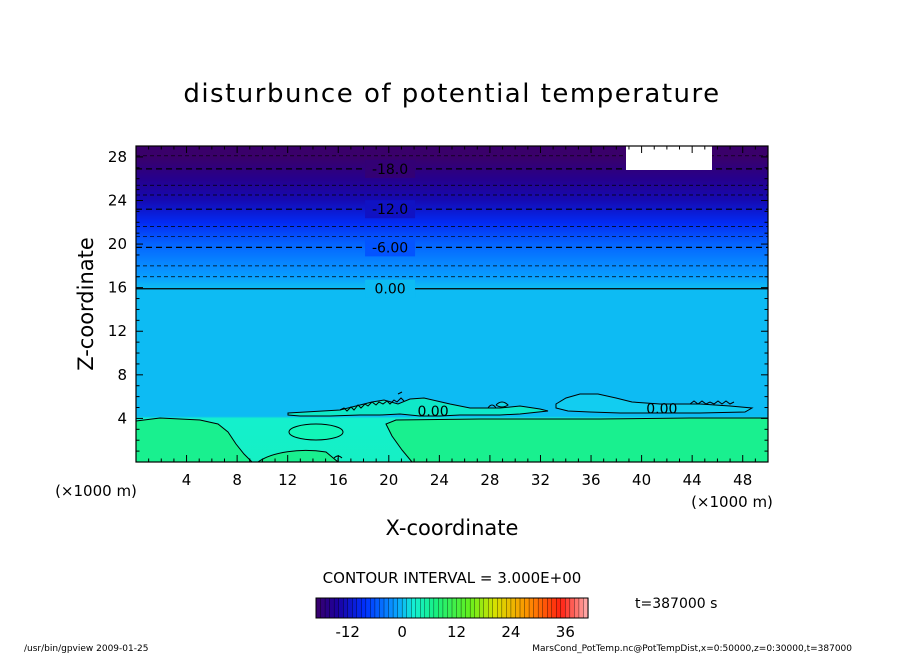 This screenshot has height=654, width=904. Describe the element at coordinates (117, 288) in the screenshot. I see `y-tick-label: 16` at that location.